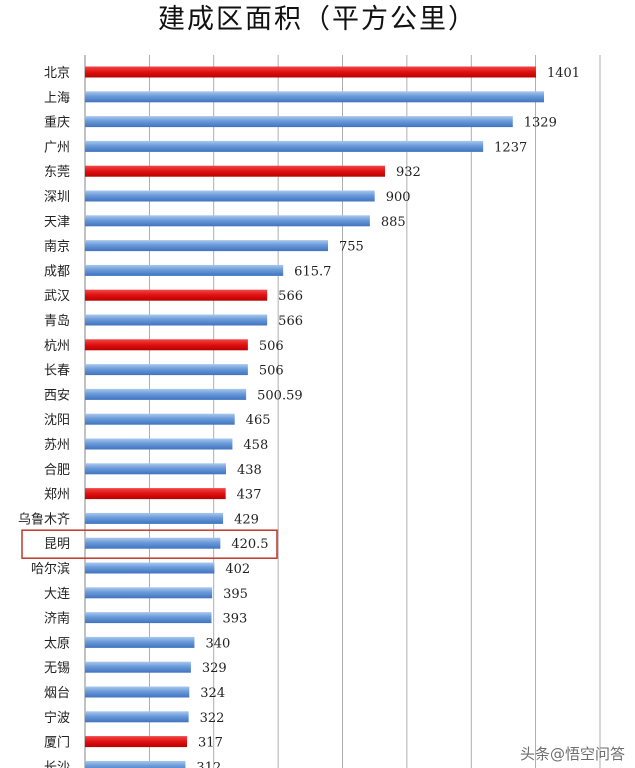  What do you see at coordinates (57, 271) in the screenshot?
I see `category-label: 成都` at bounding box center [57, 271].